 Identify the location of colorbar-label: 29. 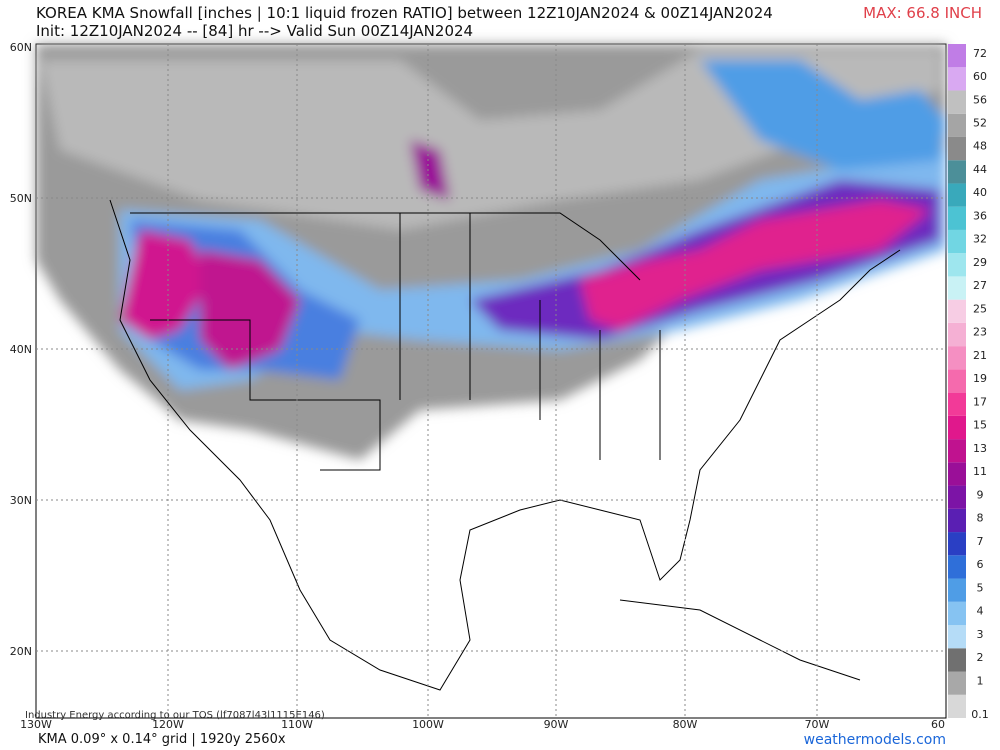
(980, 262).